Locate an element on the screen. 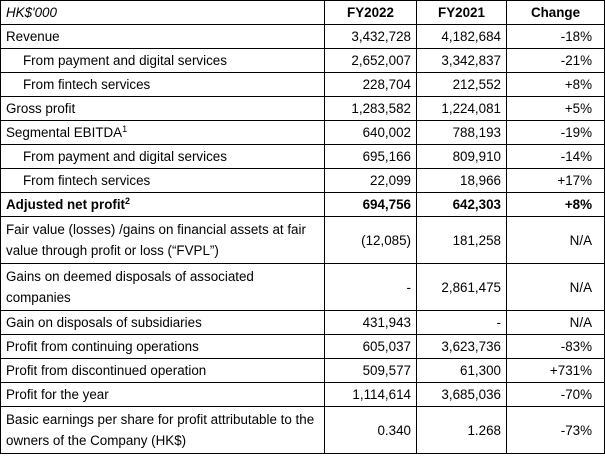 This screenshot has height=467, width=605. header-row: HK$'000 FY2022 FY2021 Change is located at coordinates (302, 12).